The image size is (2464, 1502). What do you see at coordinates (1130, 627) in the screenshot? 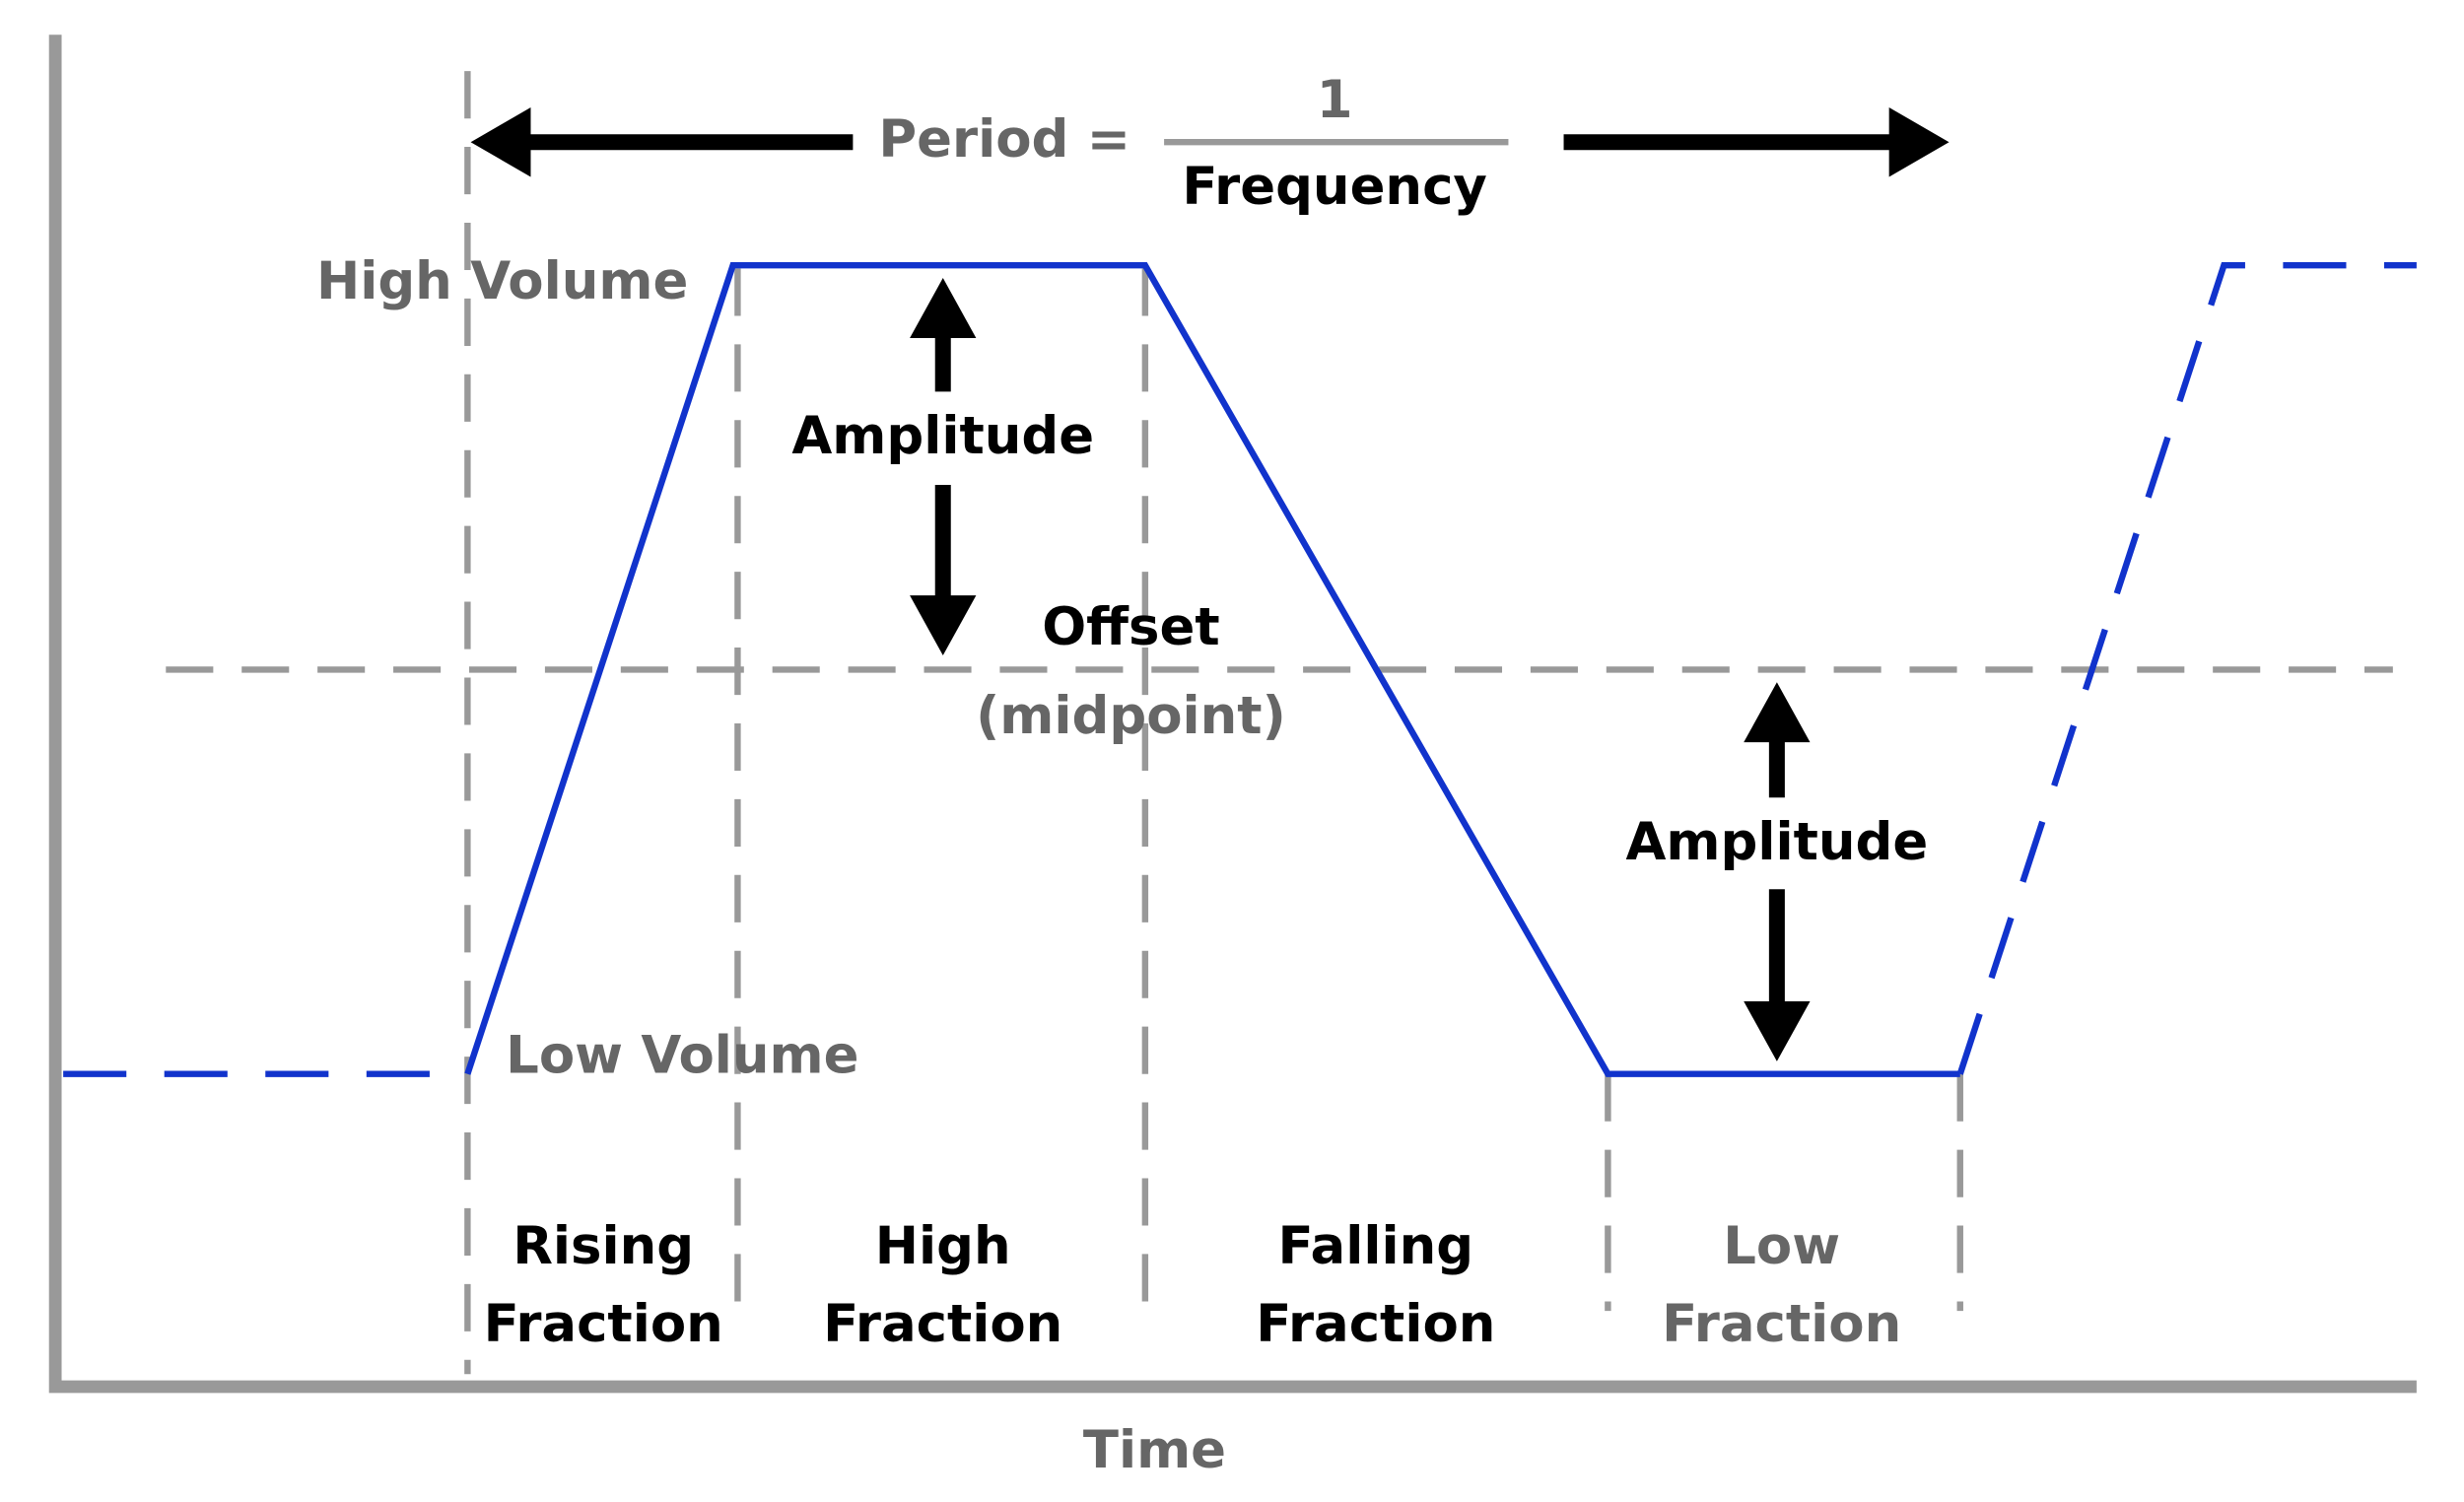
I see `offset-label: Offset` at bounding box center [1130, 627].